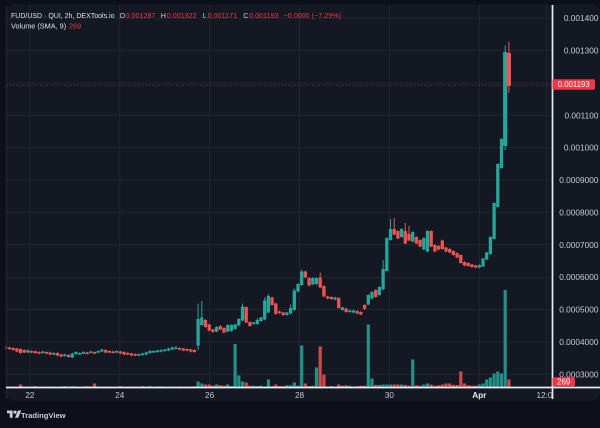 This screenshot has height=428, width=600. Describe the element at coordinates (581, 18) in the screenshot. I see `svg-text: 0.001400` at that location.